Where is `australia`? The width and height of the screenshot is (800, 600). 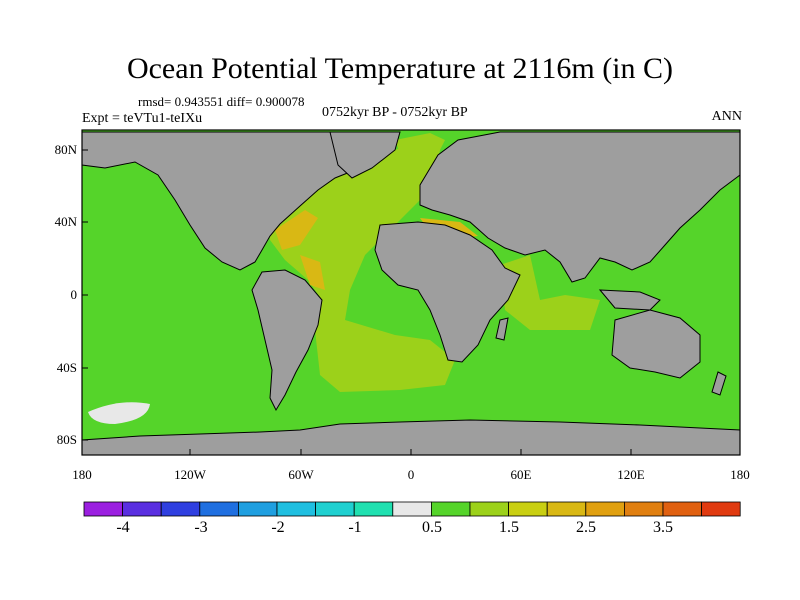 australia is located at coordinates (656, 344).